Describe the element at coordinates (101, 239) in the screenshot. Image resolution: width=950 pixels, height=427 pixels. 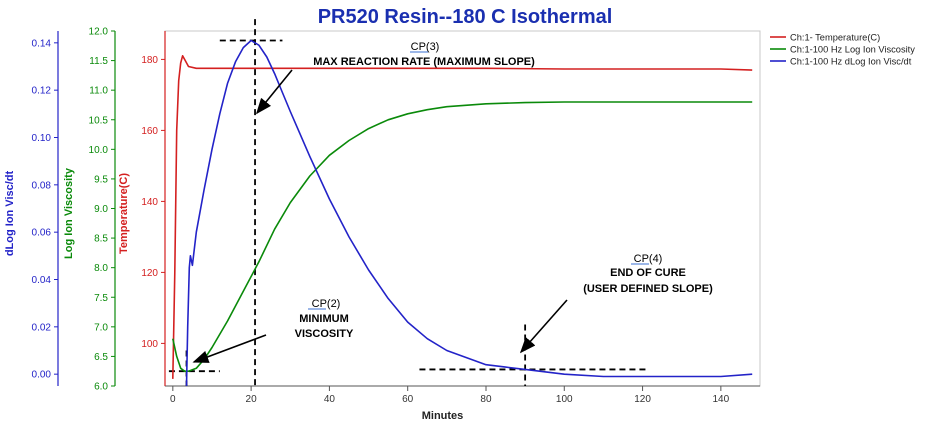
I see `y-tick-label-logvisc: 8.5` at that location.